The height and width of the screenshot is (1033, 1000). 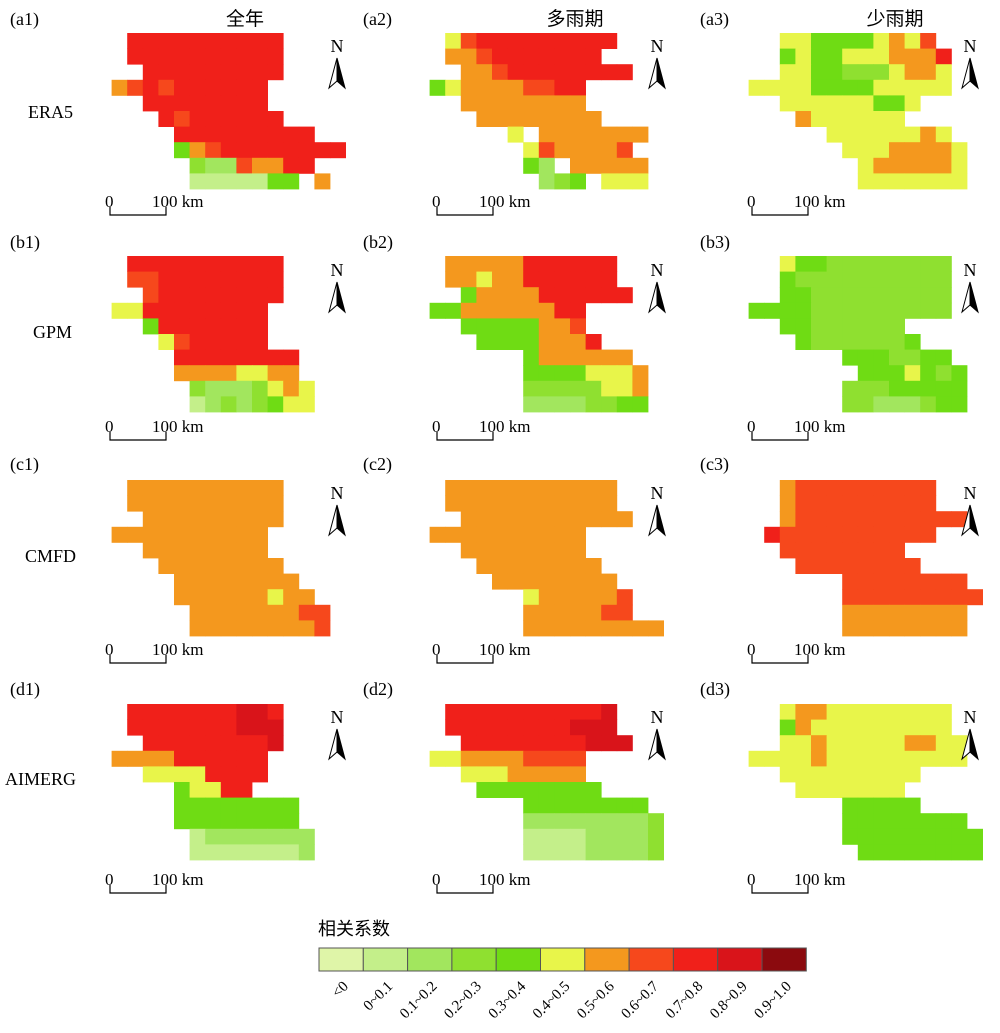 I want to click on column-header-annual: 全年, so click(x=245, y=19).